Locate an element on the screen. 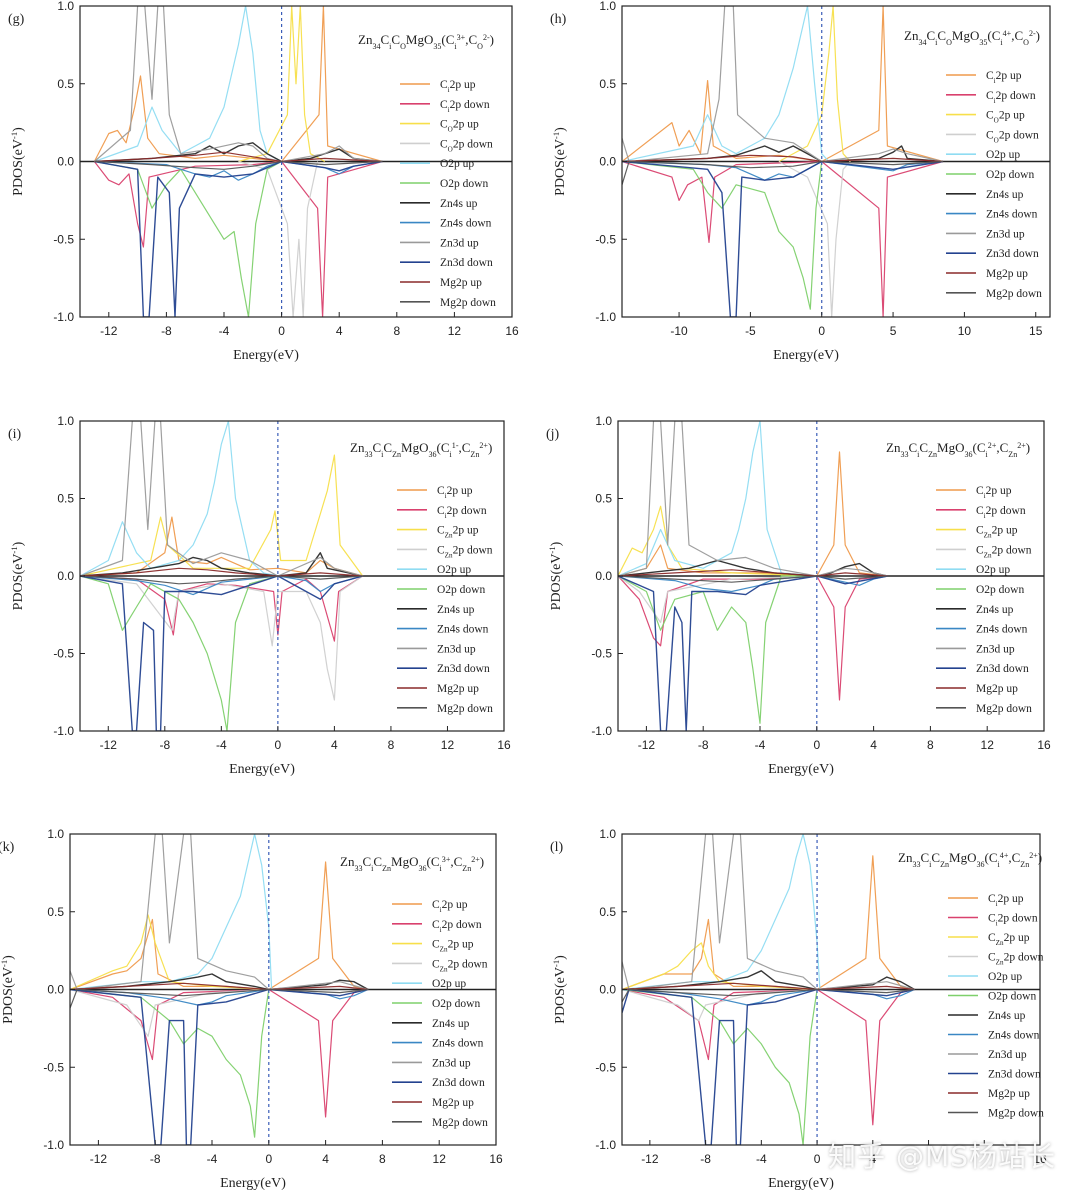  y-tick-label: 0.5 is located at coordinates (607, 912).